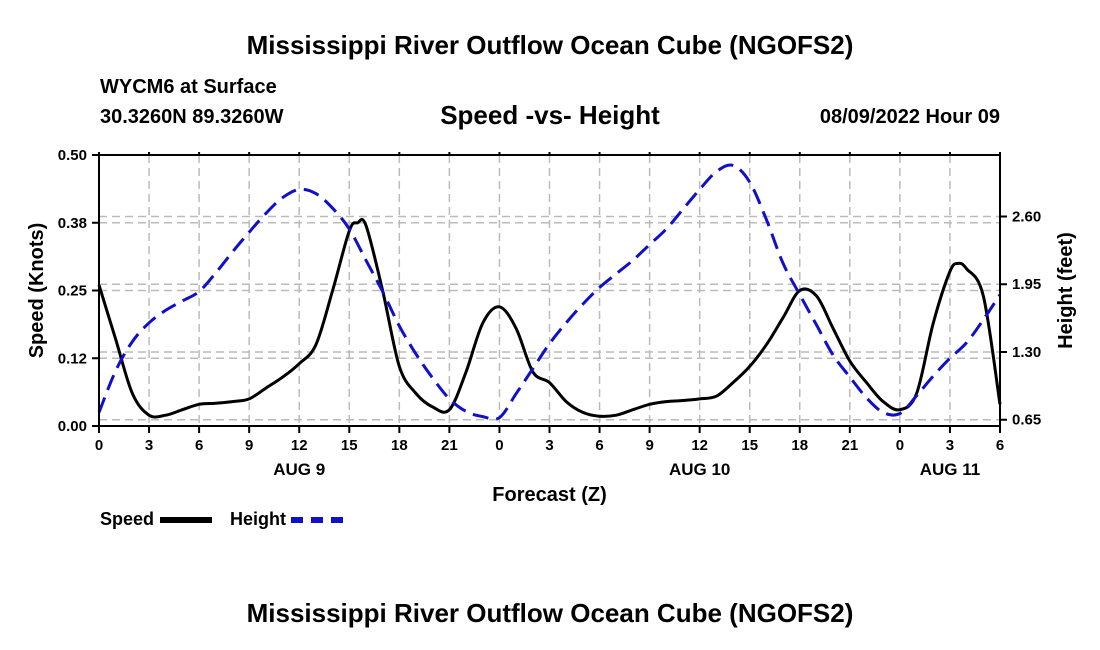  What do you see at coordinates (299, 469) in the screenshot?
I see `date-label: AUG 9` at bounding box center [299, 469].